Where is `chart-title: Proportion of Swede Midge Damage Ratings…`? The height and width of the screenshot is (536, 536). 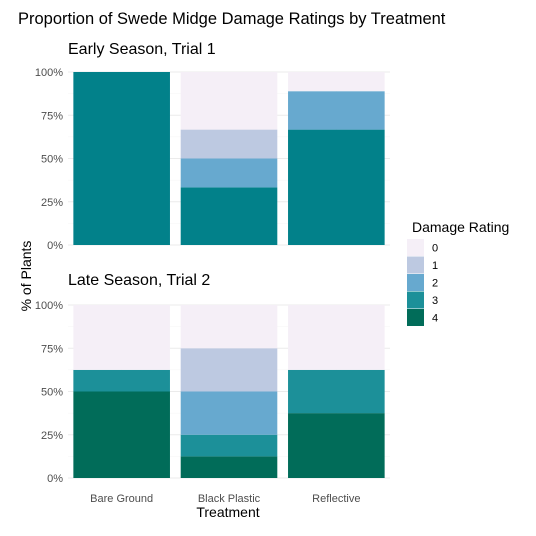
chart-title: Proportion of Swede Midge Damage Ratings… is located at coordinates (232, 19).